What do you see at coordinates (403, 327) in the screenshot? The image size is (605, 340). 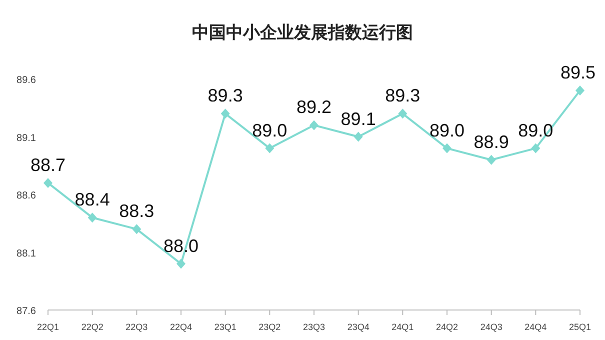 I see `x-tick-label: 24Q1` at bounding box center [403, 327].